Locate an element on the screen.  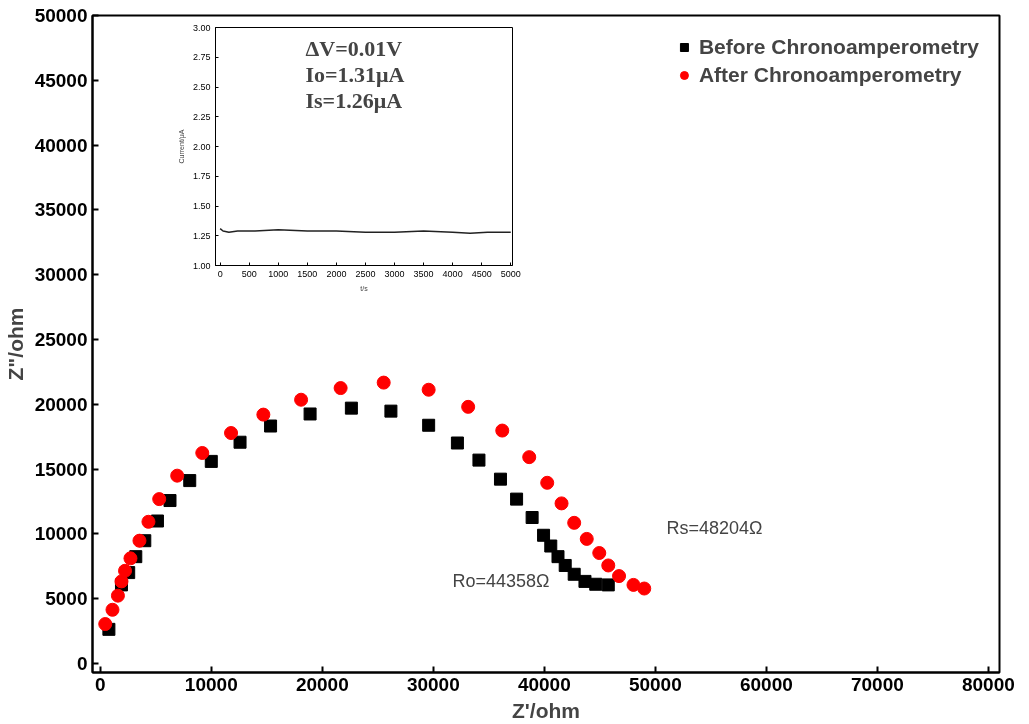
x-tick-label: 2500 is located at coordinates (365, 273).